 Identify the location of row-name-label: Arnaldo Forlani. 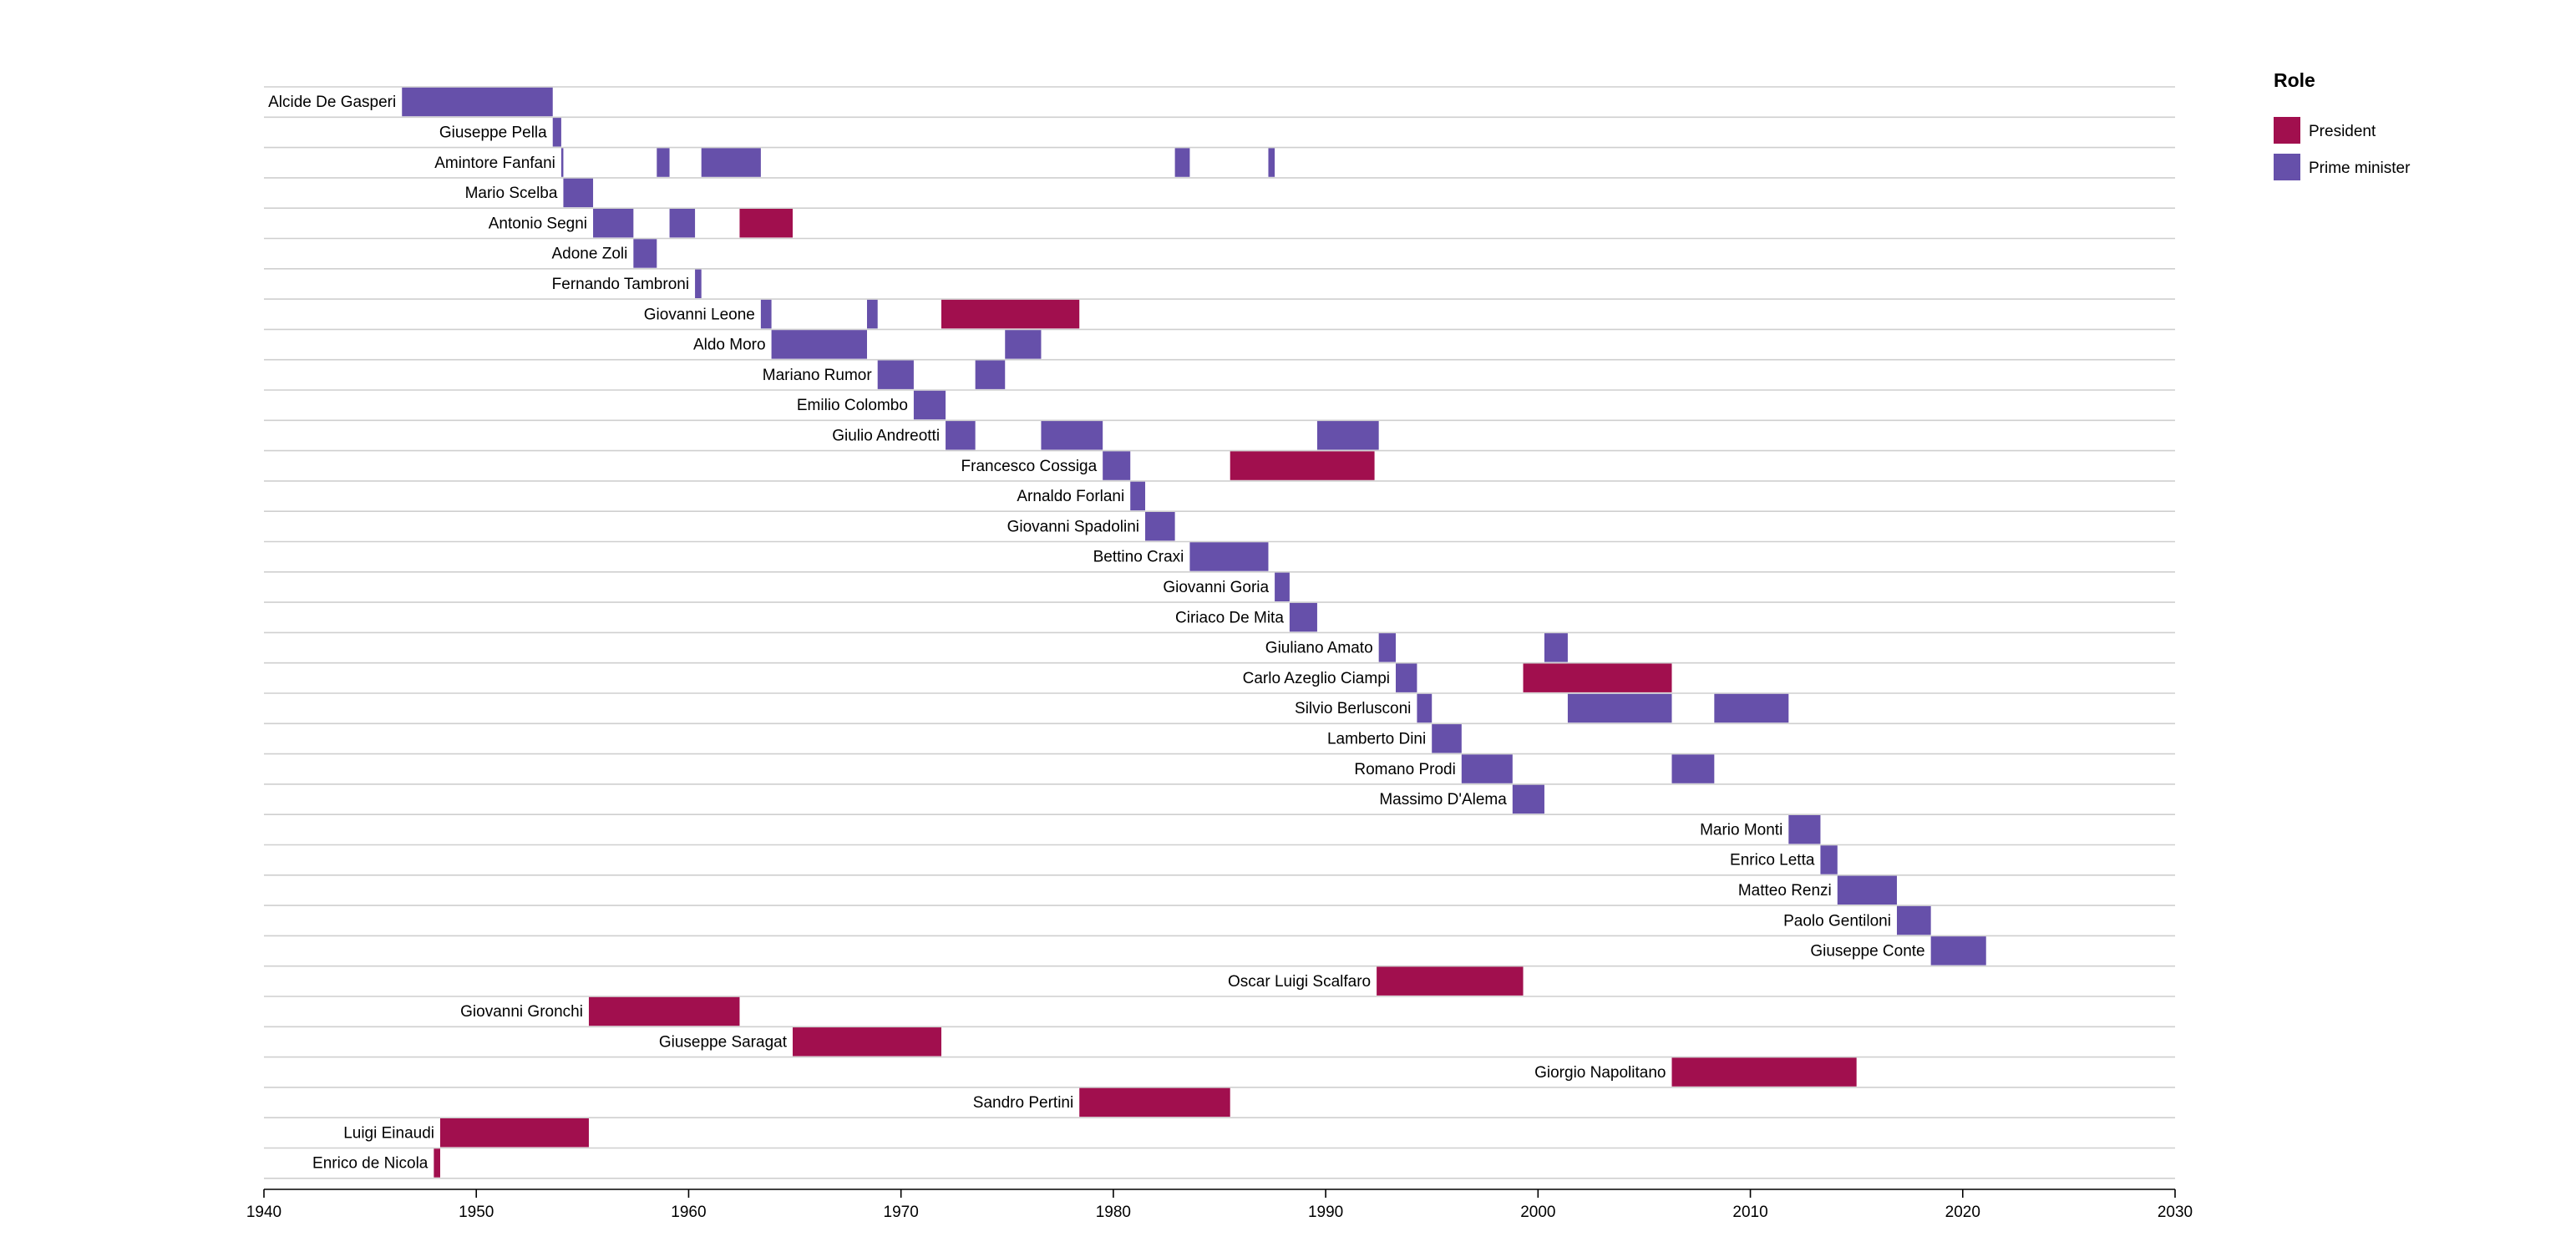
(1070, 496).